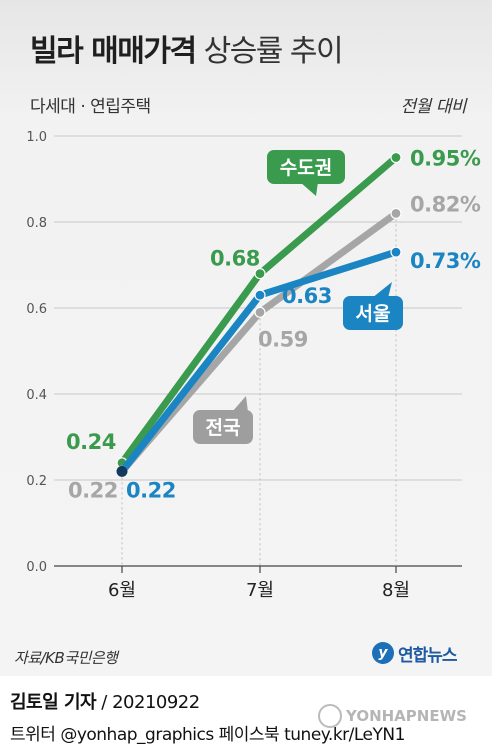 Image resolution: width=492 pixels, height=750 pixels. Describe the element at coordinates (428, 655) in the screenshot. I see `yonhap-logo-text: 연합뉴스` at that location.